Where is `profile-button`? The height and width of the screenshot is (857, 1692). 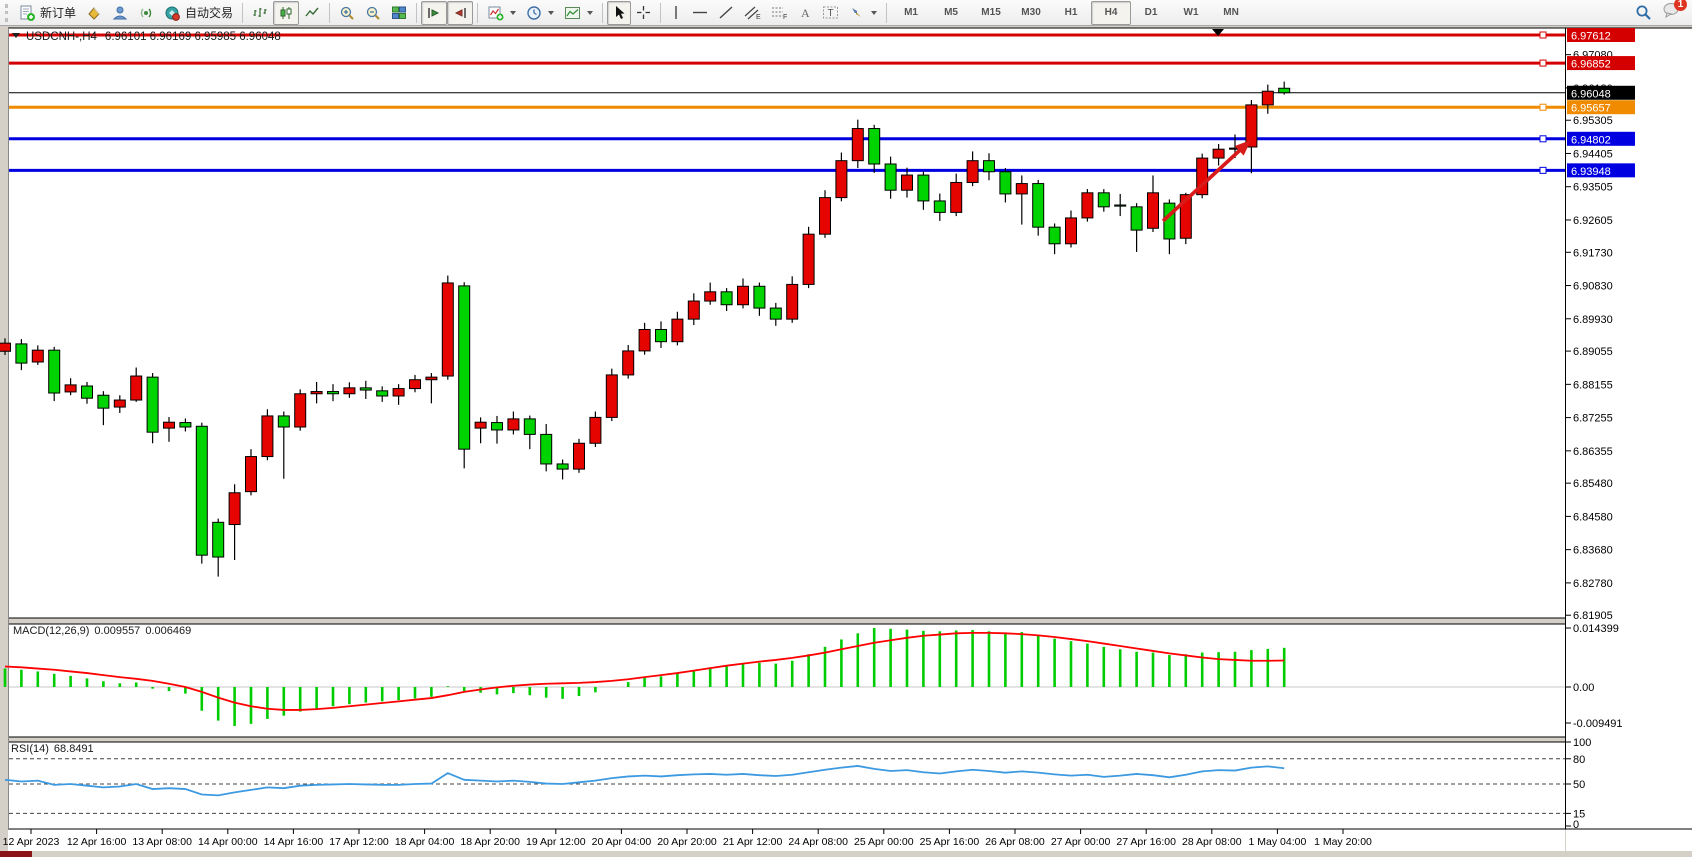 profile-button is located at coordinates (120, 13).